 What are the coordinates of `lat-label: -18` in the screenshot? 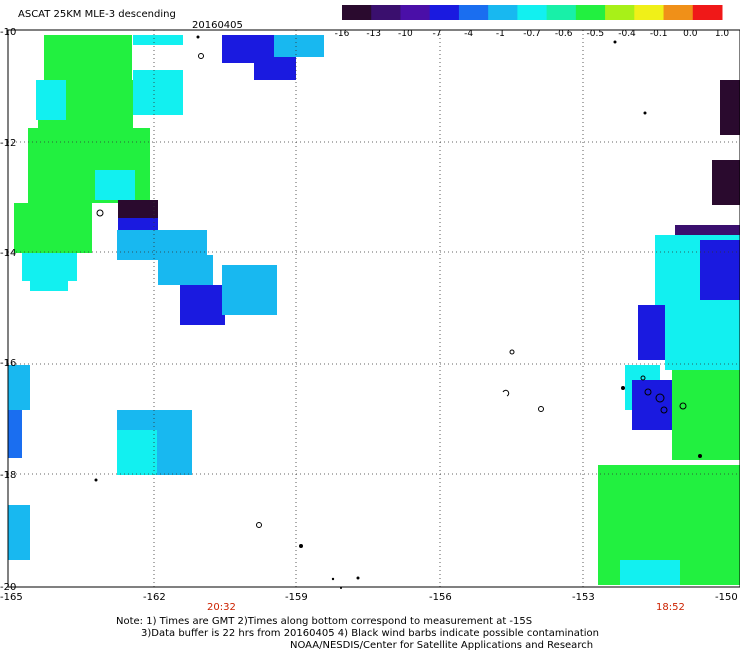 It's located at (8, 475).